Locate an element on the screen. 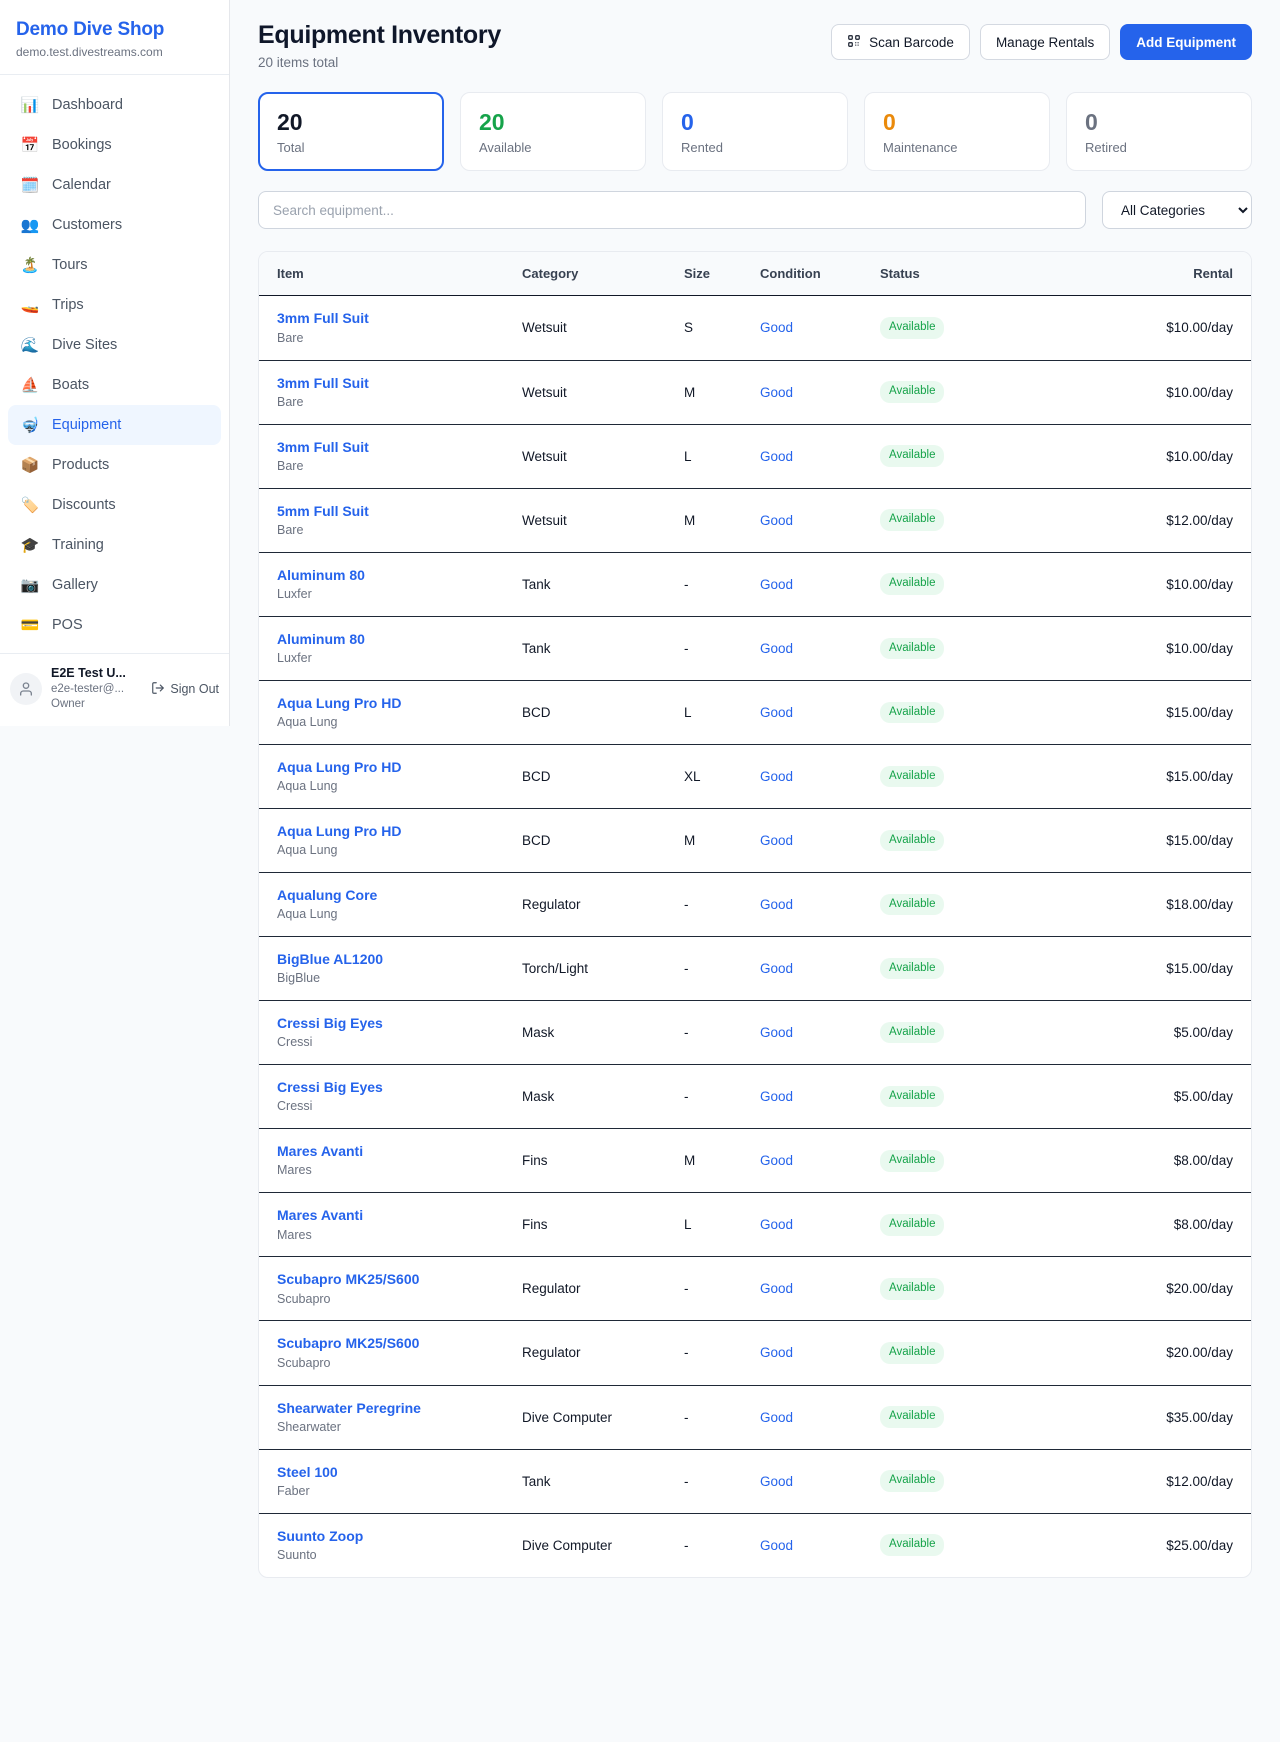 The width and height of the screenshot is (1280, 1742). column-header-size: Size is located at coordinates (712, 274).